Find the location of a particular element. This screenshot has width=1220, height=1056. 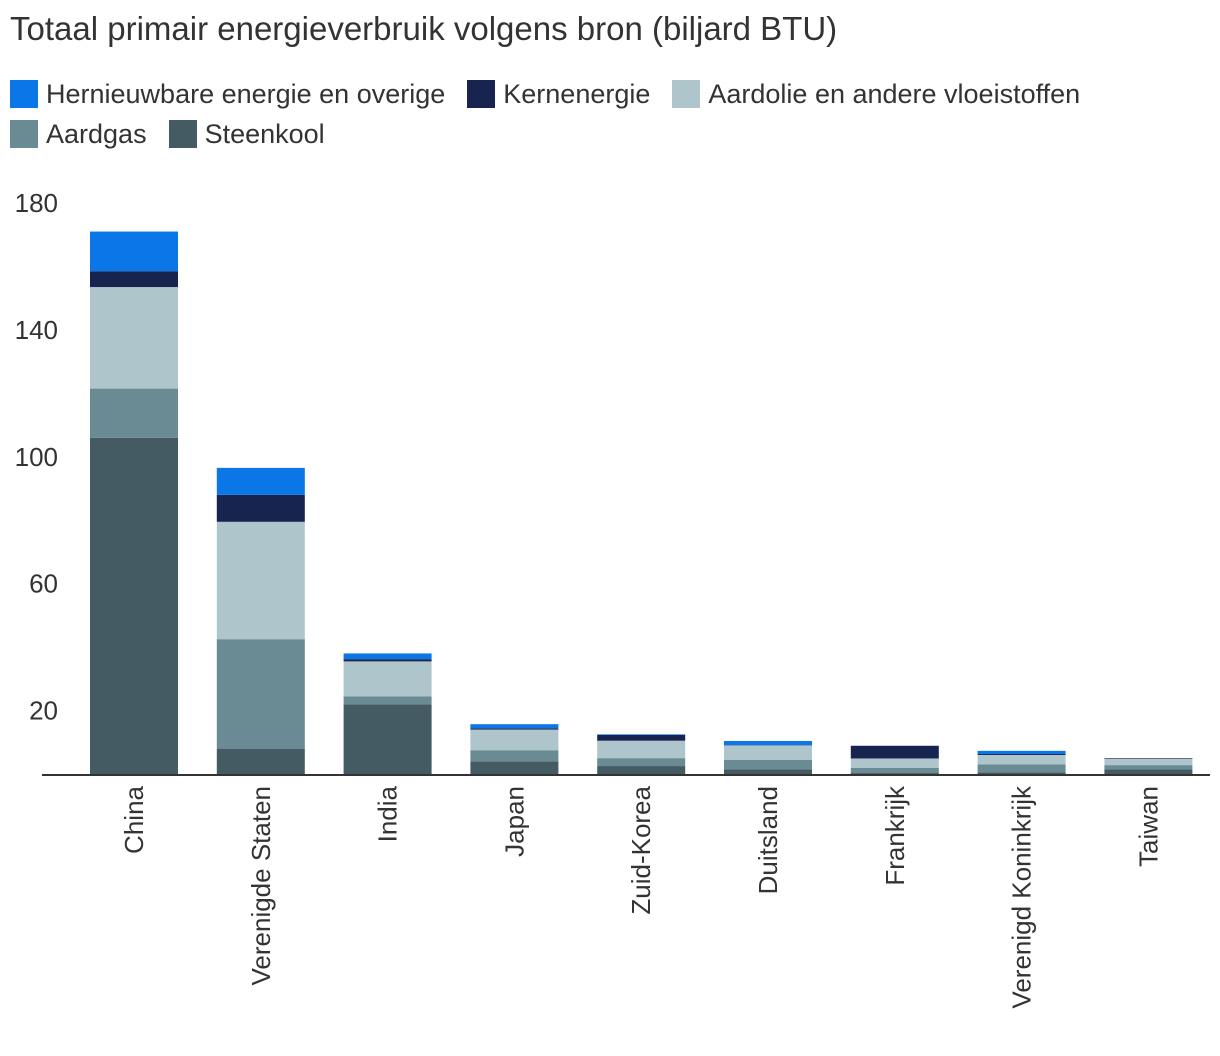

legend-item-renewables: Hernieuwbare energie en overige is located at coordinates (227, 94).